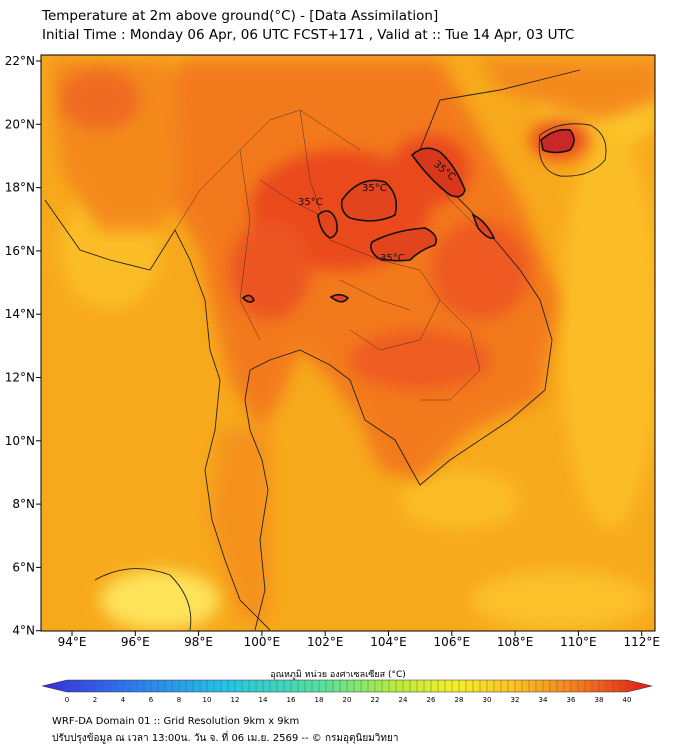 The image size is (676, 756). What do you see at coordinates (338, 675) in the screenshot?
I see `colorbar-label: อุณหภูมิ หน่วย องศาเซลเซียส (°C)` at bounding box center [338, 675].